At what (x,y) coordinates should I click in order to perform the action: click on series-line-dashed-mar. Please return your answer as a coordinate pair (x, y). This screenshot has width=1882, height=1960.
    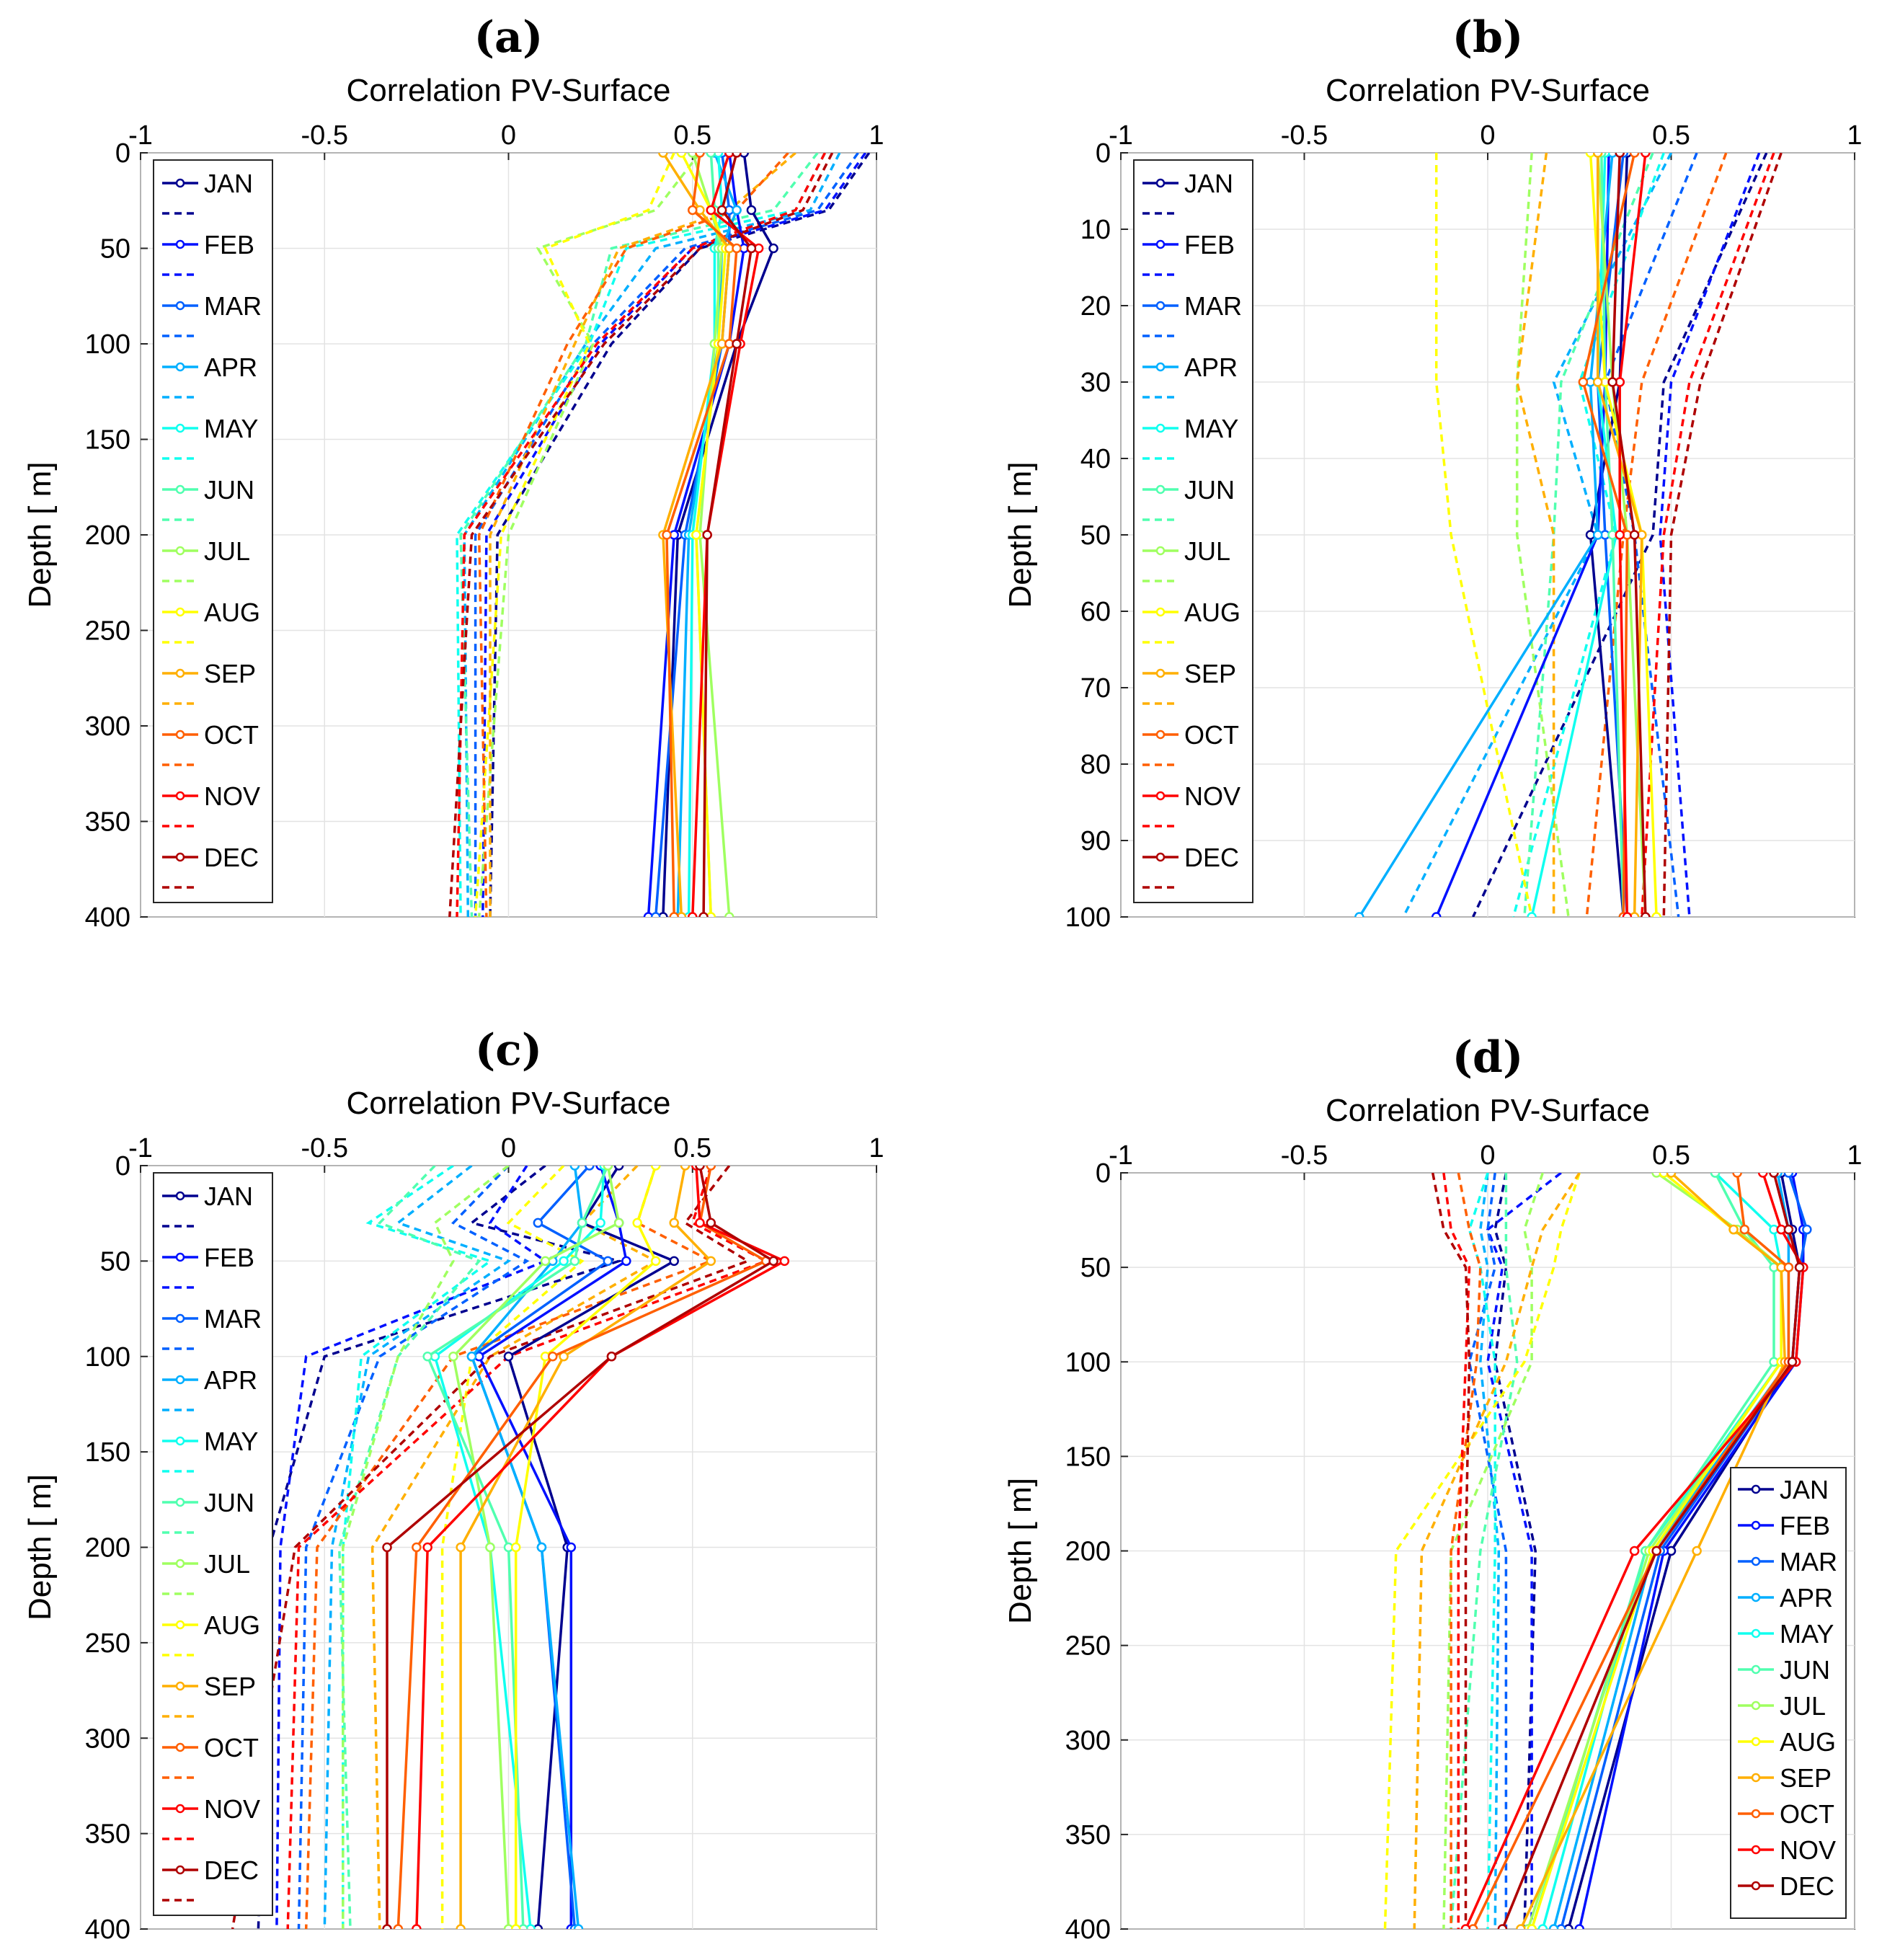
    Looking at the image, I should click on (413, 1547).